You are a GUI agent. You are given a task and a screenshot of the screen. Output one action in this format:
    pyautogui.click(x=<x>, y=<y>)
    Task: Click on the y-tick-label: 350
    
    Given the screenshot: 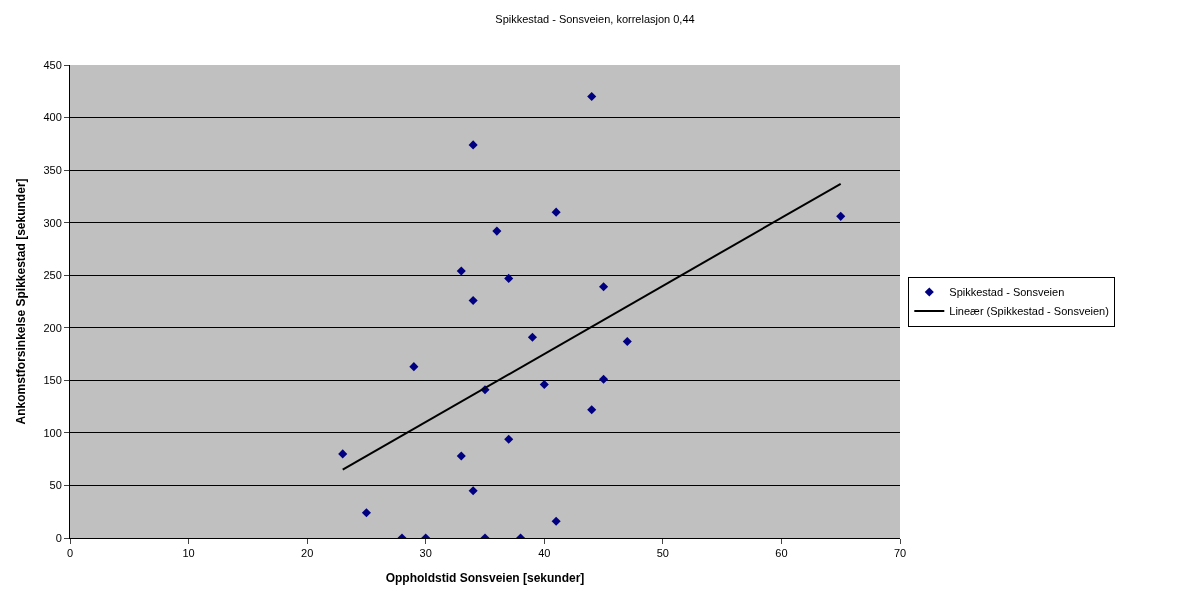 What is the action you would take?
    pyautogui.click(x=52, y=169)
    